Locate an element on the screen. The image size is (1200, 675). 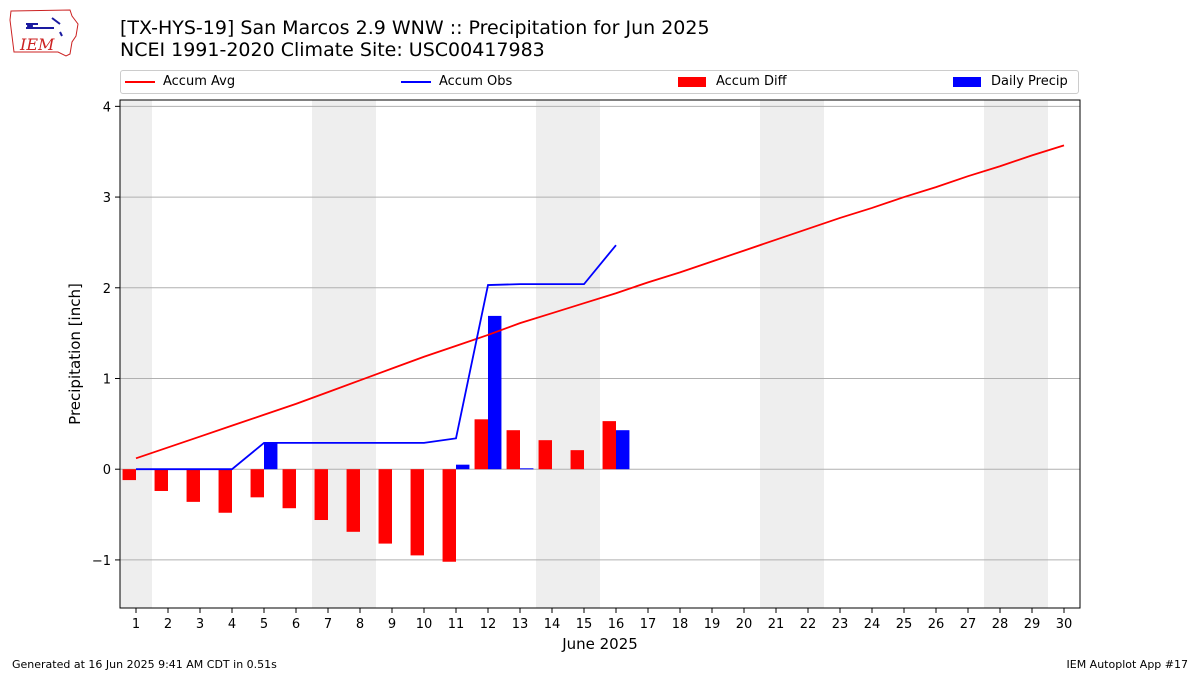
x-tick-label: 25 is located at coordinates (904, 624).